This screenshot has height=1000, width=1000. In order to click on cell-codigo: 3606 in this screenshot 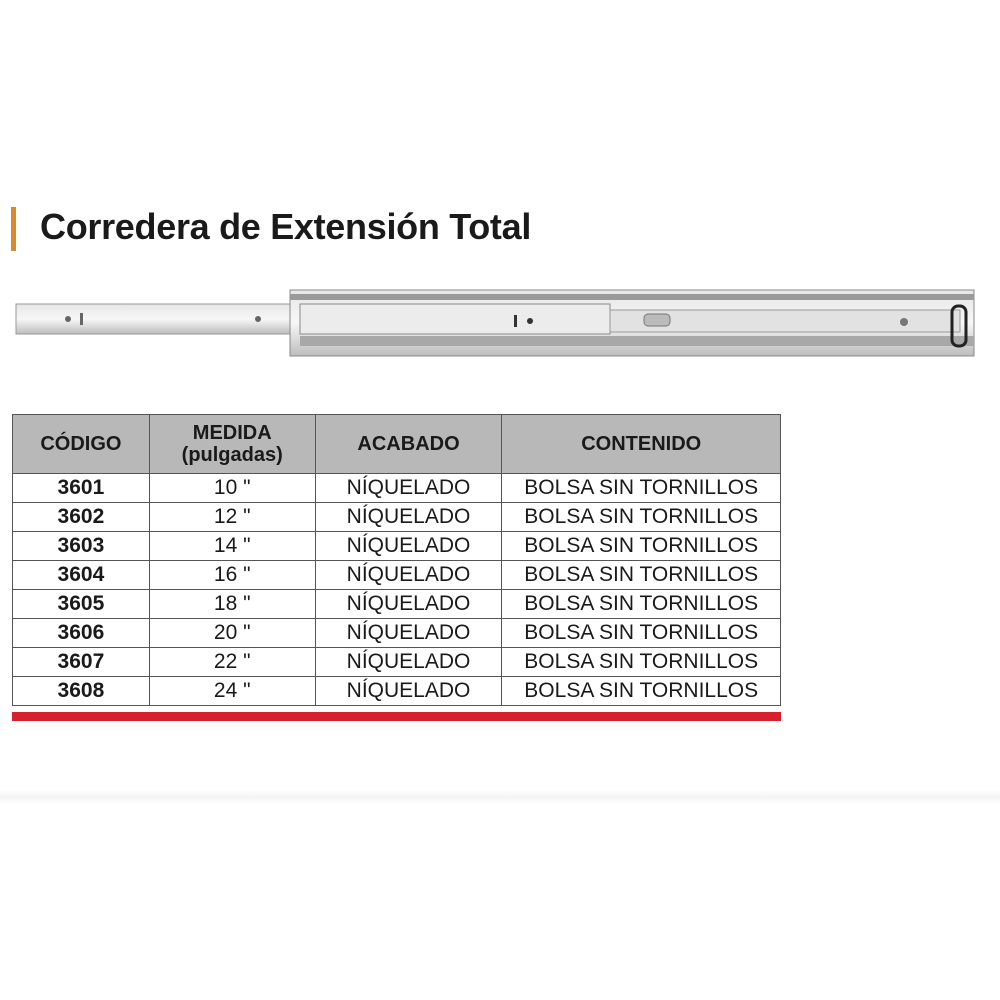, I will do `click(81, 633)`.